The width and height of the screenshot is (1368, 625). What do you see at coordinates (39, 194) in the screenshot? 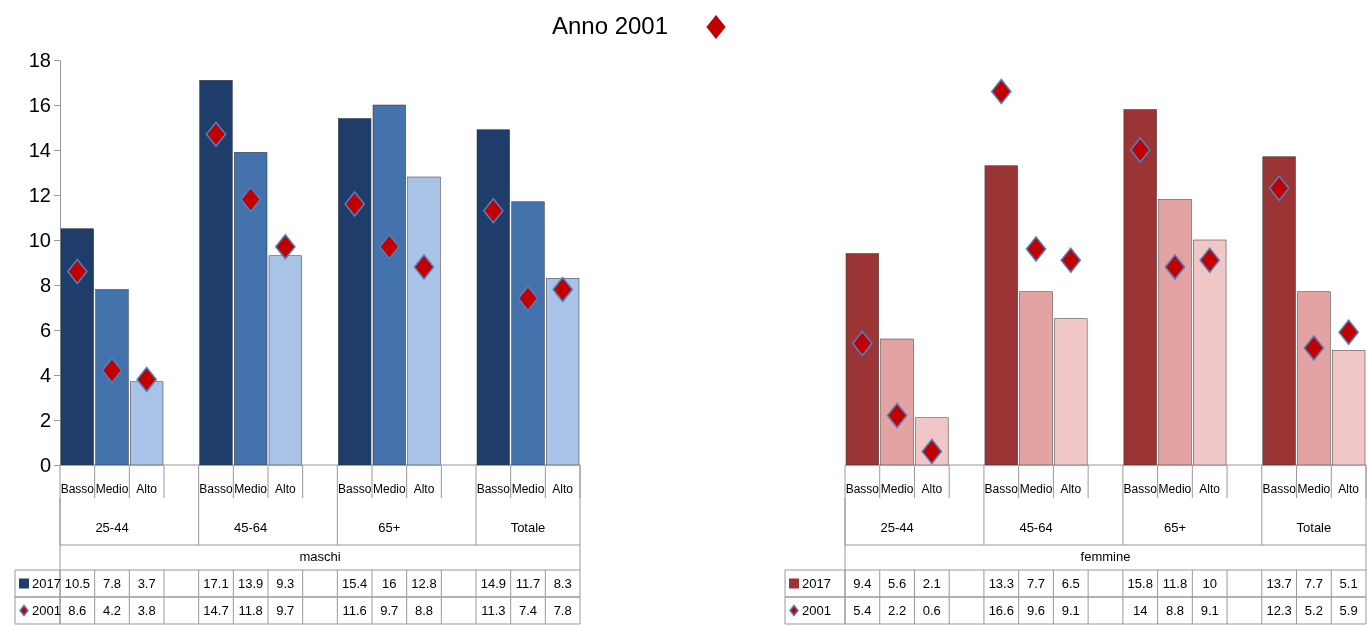
I see `y-tick-label: 12` at bounding box center [39, 194].